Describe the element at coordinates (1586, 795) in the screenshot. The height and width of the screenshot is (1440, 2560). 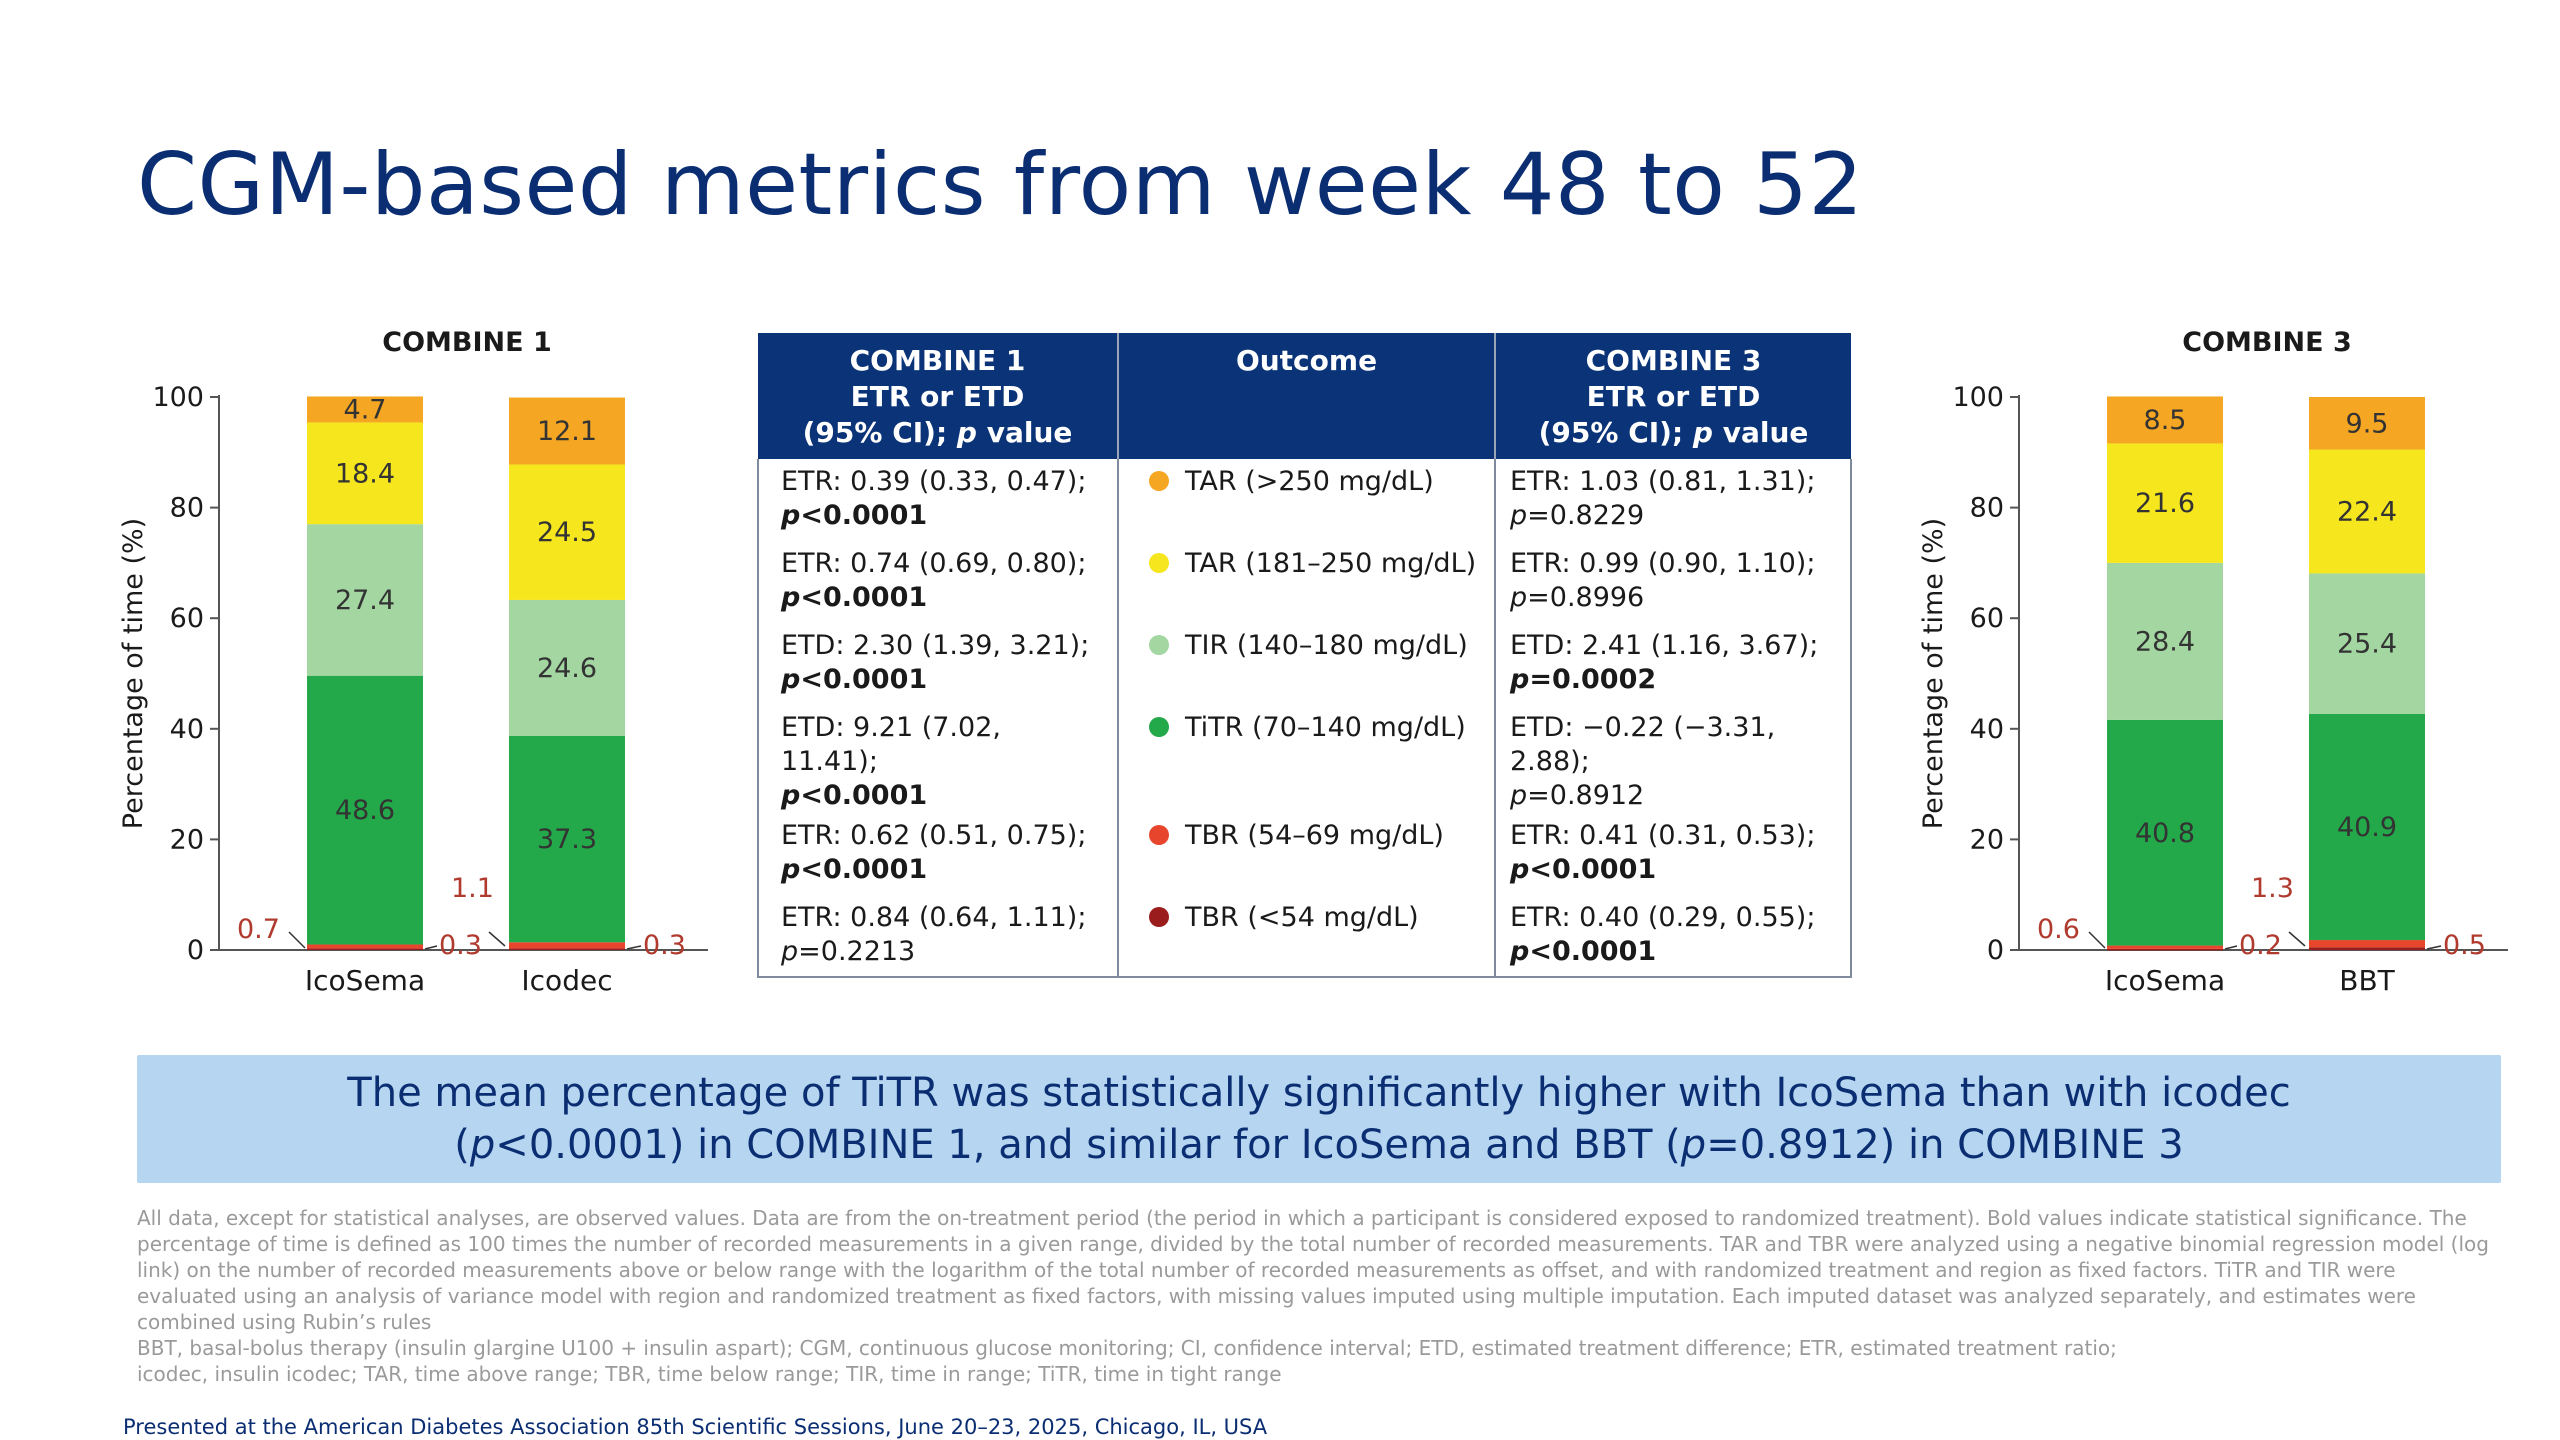
I see `p-value-number: =0.8912` at that location.